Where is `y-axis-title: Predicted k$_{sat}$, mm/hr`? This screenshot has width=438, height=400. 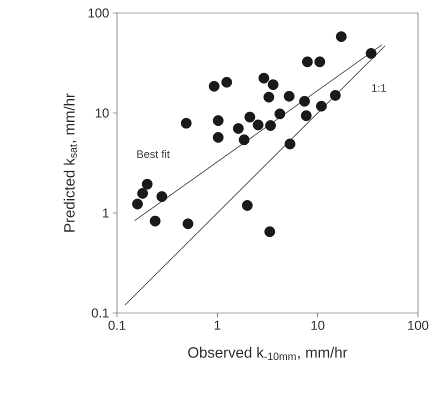 y-axis-title: Predicted k$_{sat}$, mm/hr is located at coordinates (70, 162).